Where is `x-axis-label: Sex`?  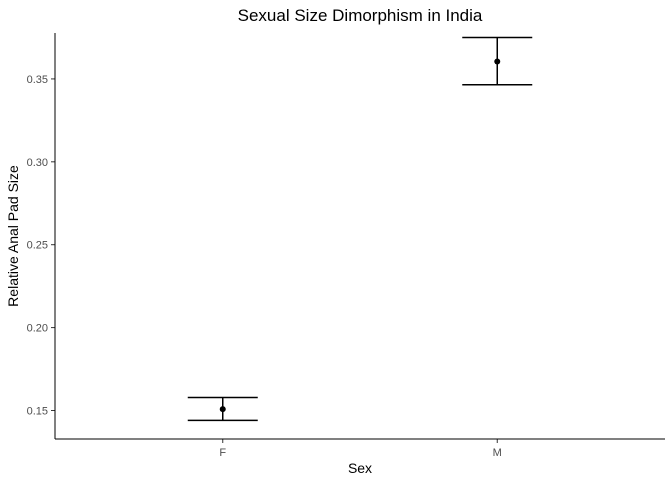 x-axis-label: Sex is located at coordinates (360, 468).